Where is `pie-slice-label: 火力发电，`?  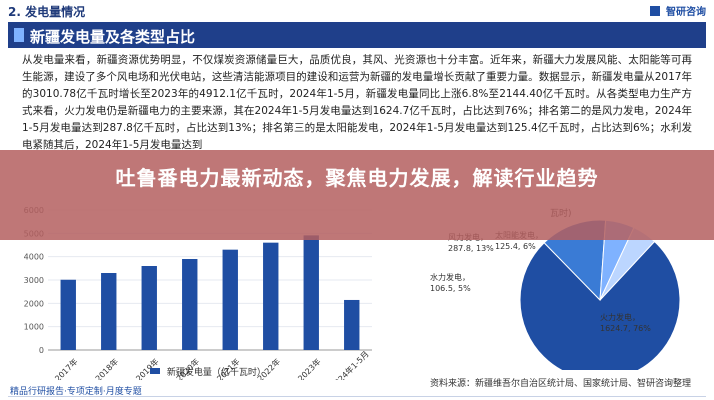 pie-slice-label: 火力发电， is located at coordinates (620, 317).